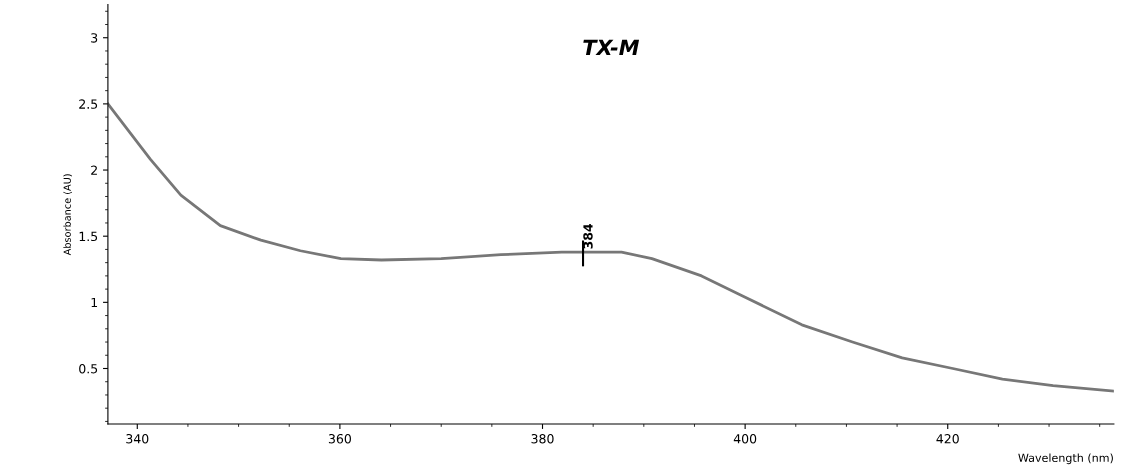  Describe the element at coordinates (88, 368) in the screenshot. I see `y-tick-label: 0.5` at that location.